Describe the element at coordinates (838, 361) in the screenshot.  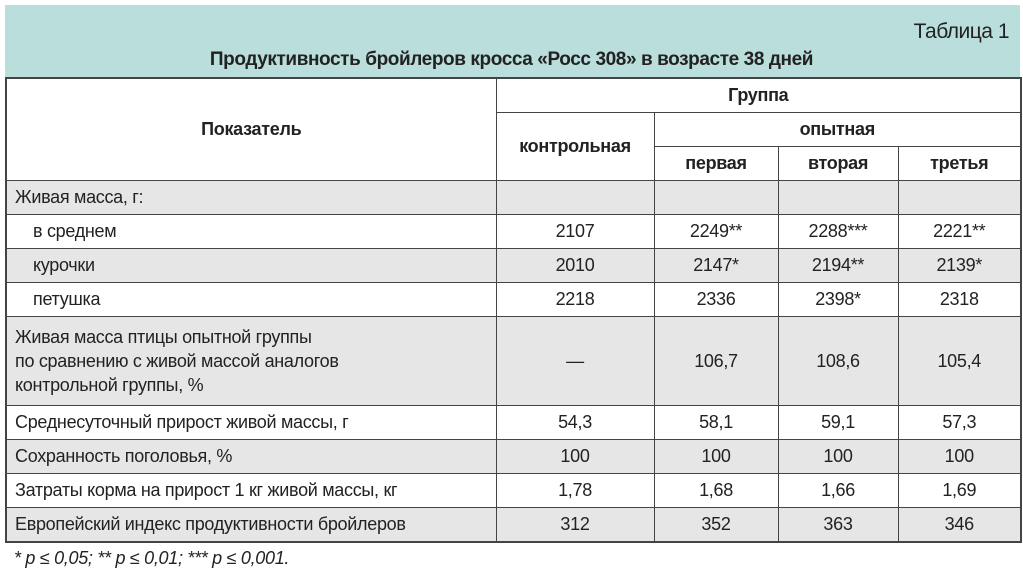
I see `value-cell: 108,6` at that location.